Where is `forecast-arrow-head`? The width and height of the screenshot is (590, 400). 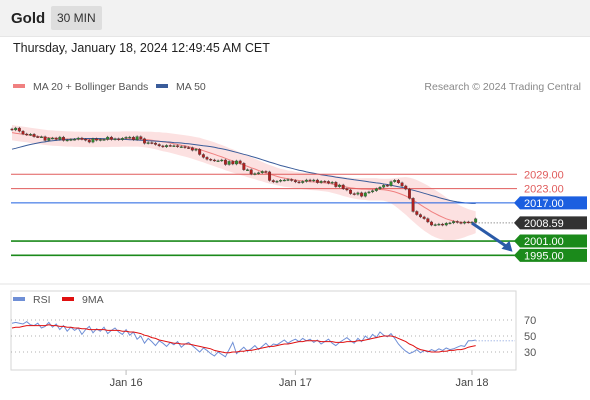 forecast-arrow-head is located at coordinates (507, 246).